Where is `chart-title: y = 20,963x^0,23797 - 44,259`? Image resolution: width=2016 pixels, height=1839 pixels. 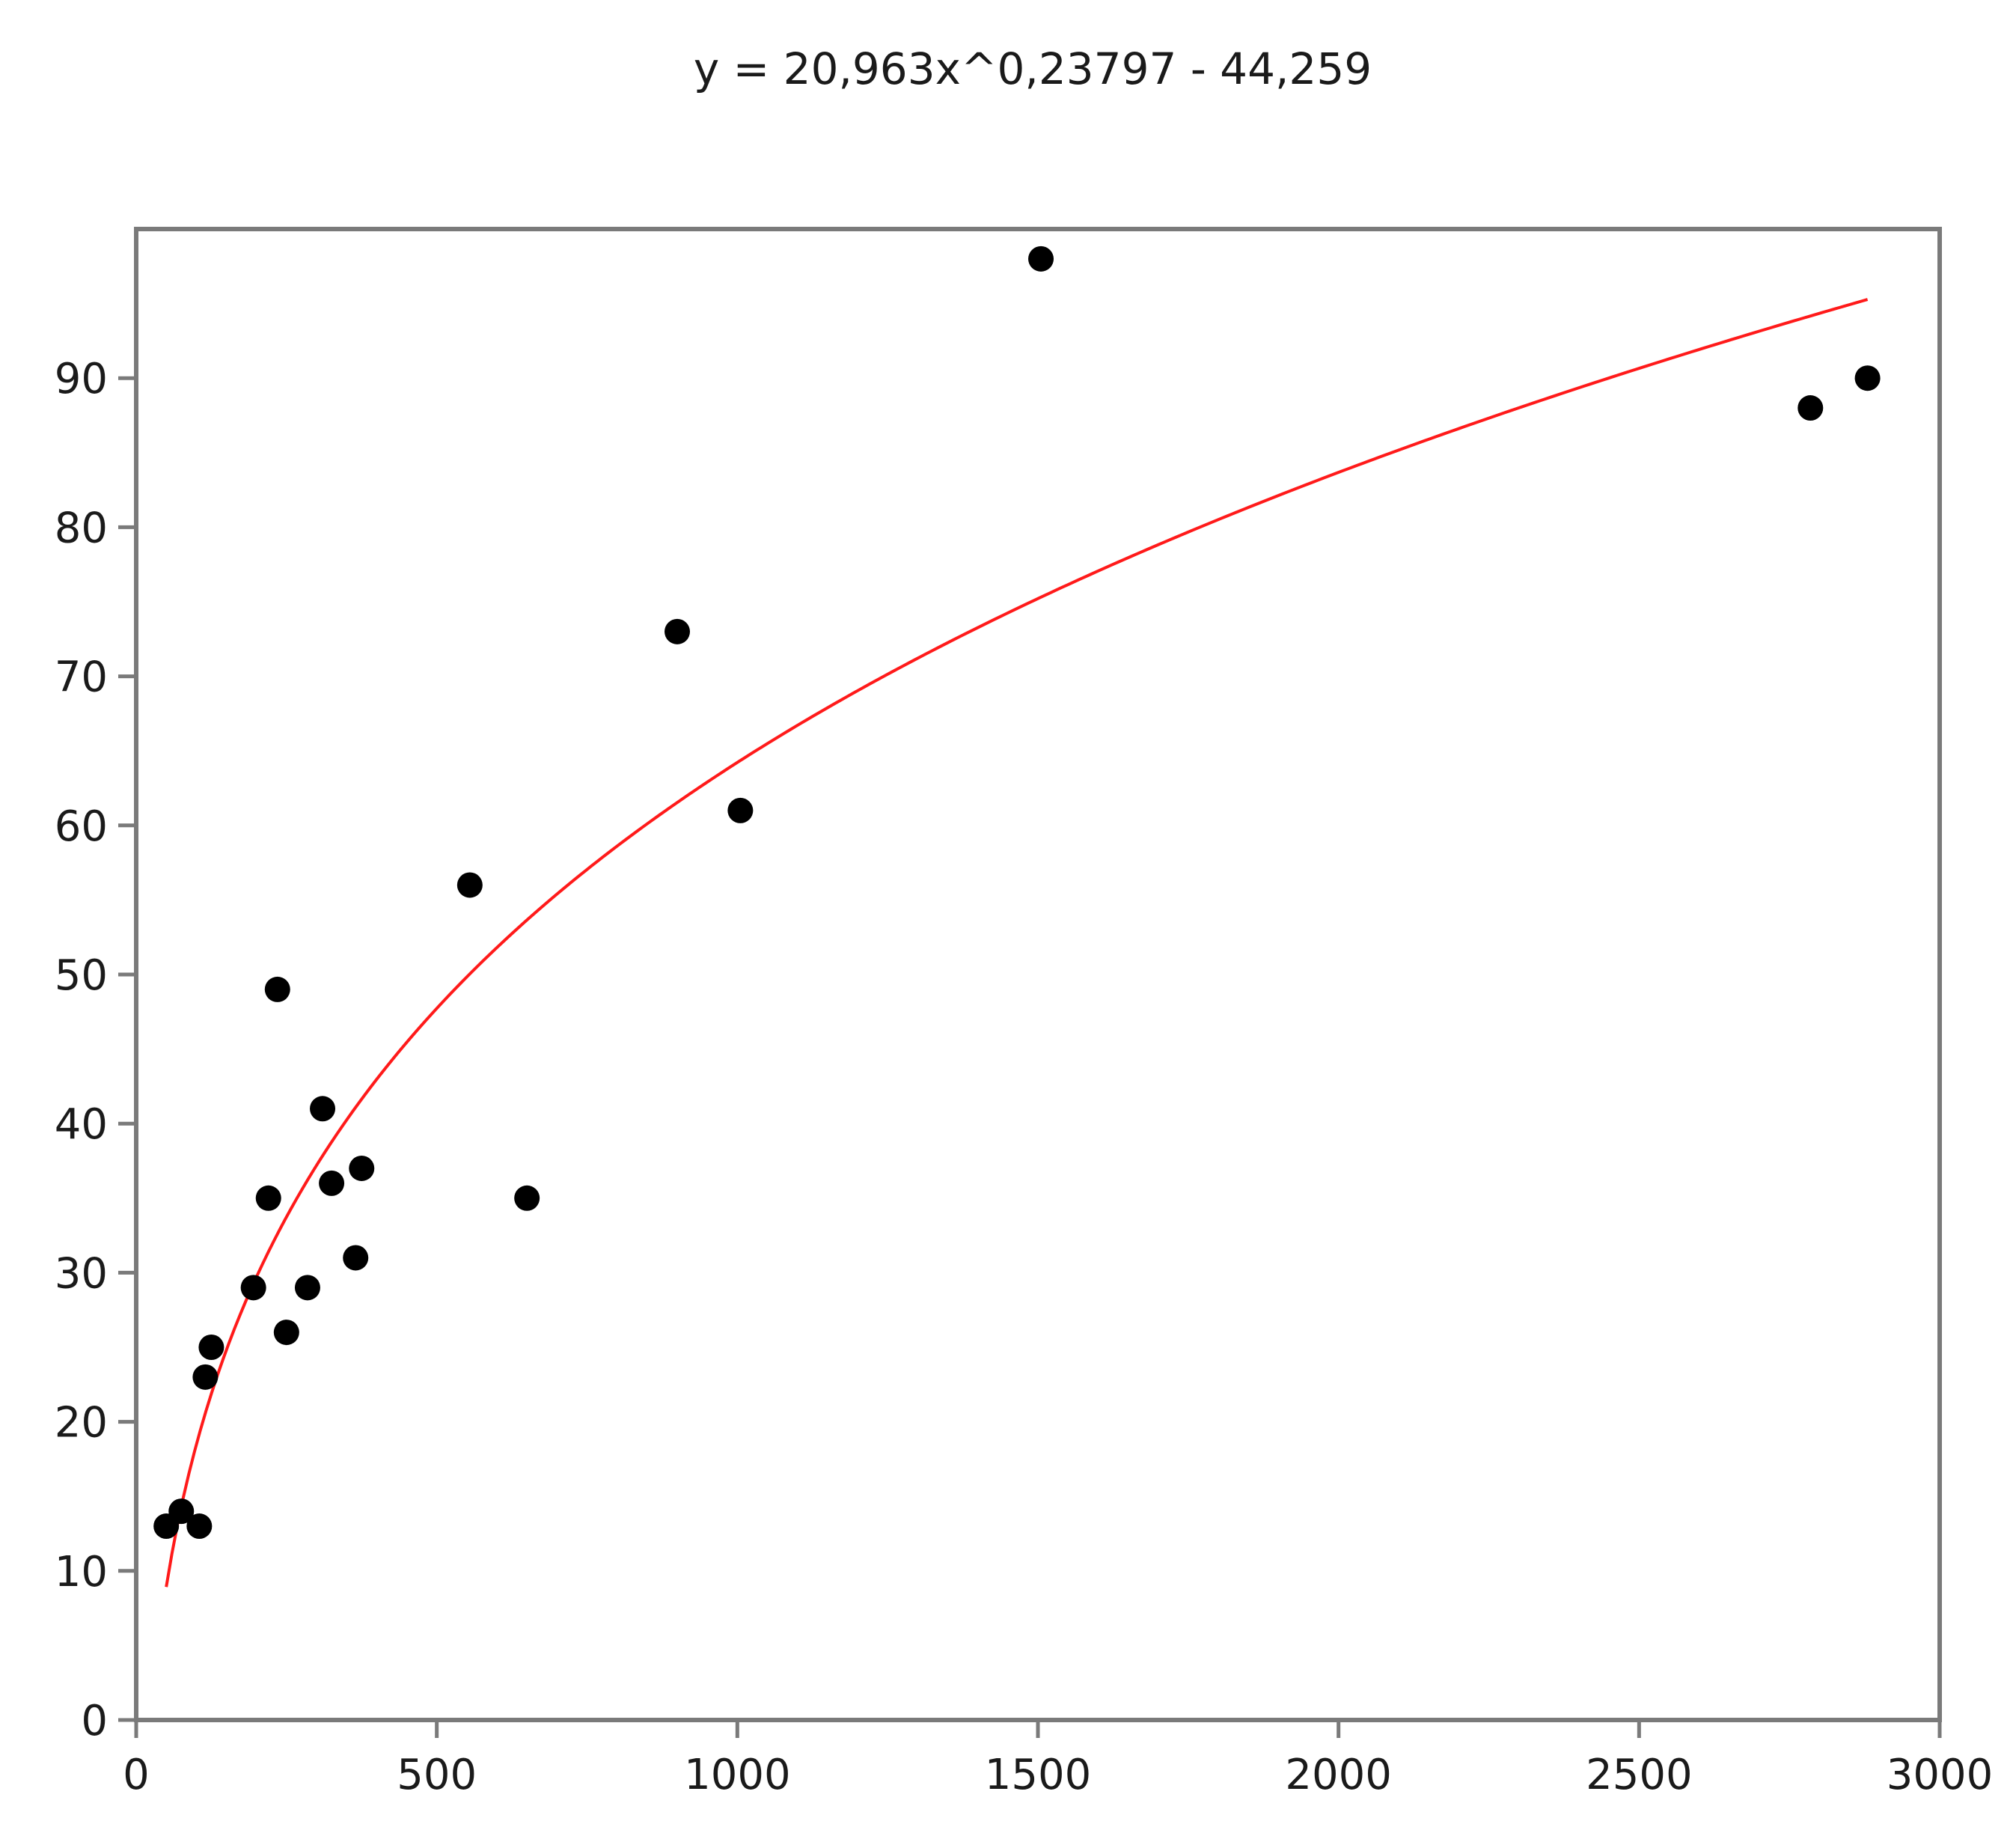 chart-title: y = 20,963x^0,23797 - 44,259 is located at coordinates (1033, 68).